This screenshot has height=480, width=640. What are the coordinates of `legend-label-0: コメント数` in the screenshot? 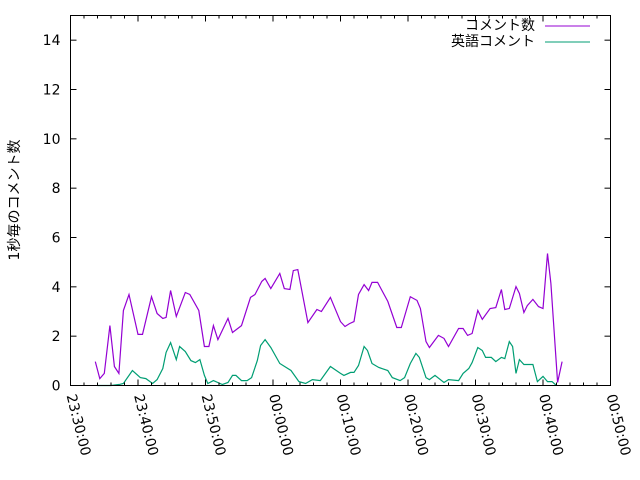 It's located at (500, 26).